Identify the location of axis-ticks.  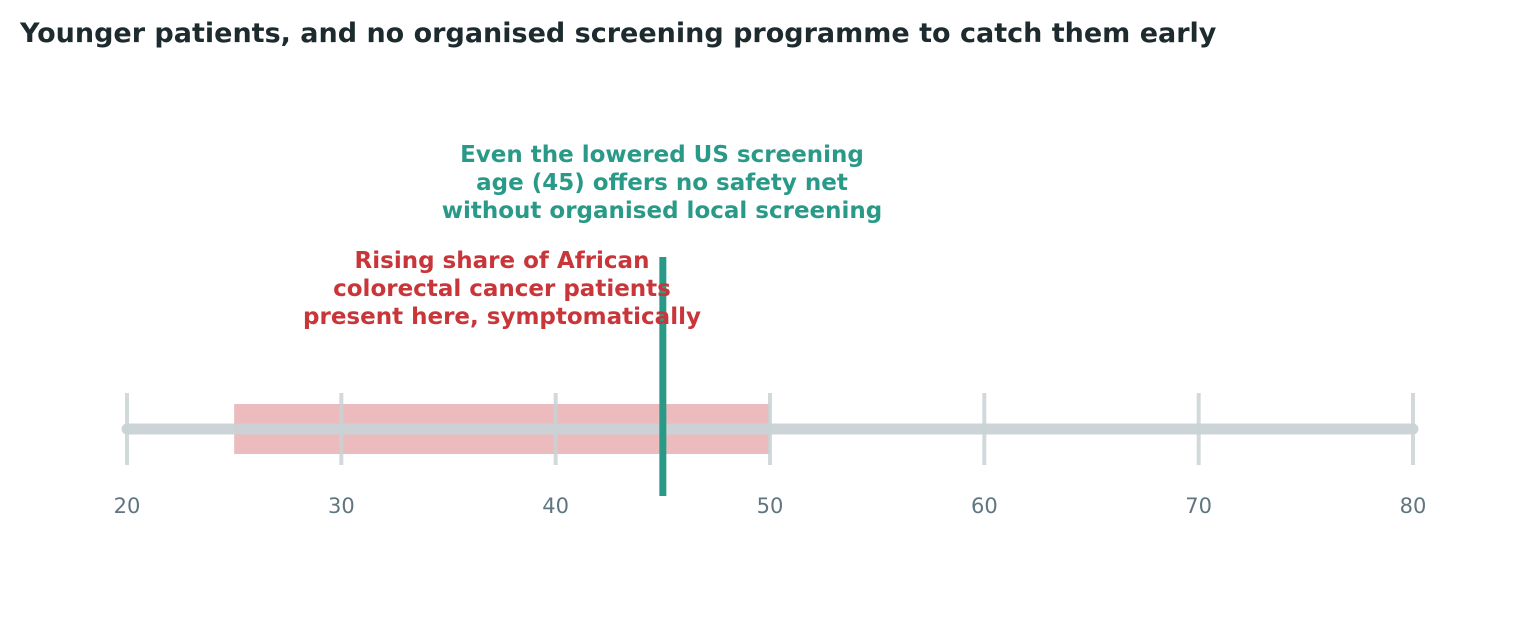
(770, 429).